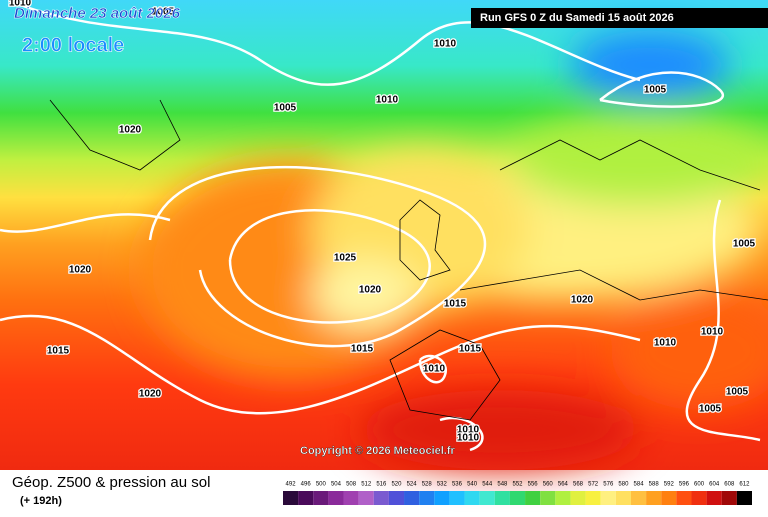 The height and width of the screenshot is (517, 768). Describe the element at coordinates (714, 485) in the screenshot. I see `legend-label: 604` at that location.